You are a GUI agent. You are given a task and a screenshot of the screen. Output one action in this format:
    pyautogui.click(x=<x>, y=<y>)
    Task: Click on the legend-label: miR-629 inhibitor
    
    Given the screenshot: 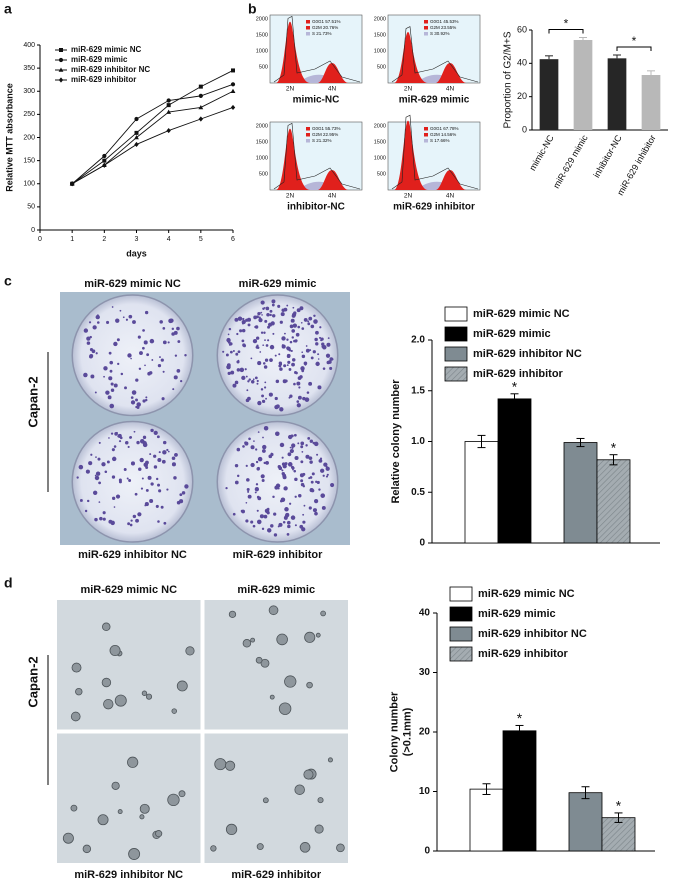 What is the action you would take?
    pyautogui.click(x=523, y=654)
    